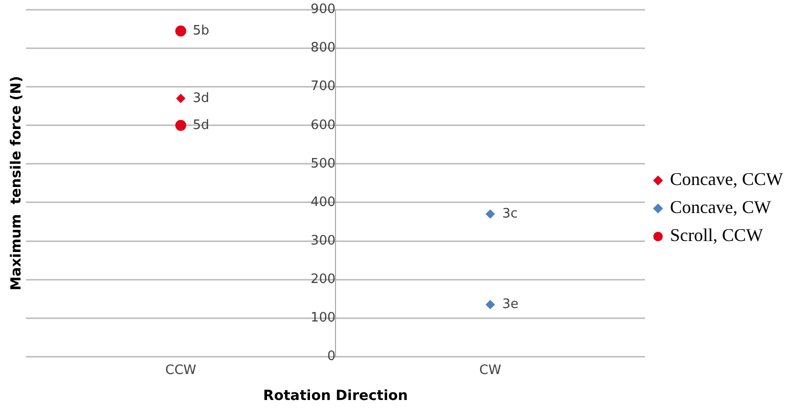 The height and width of the screenshot is (413, 803). I want to click on x-tick-label: CCW, so click(180, 370).